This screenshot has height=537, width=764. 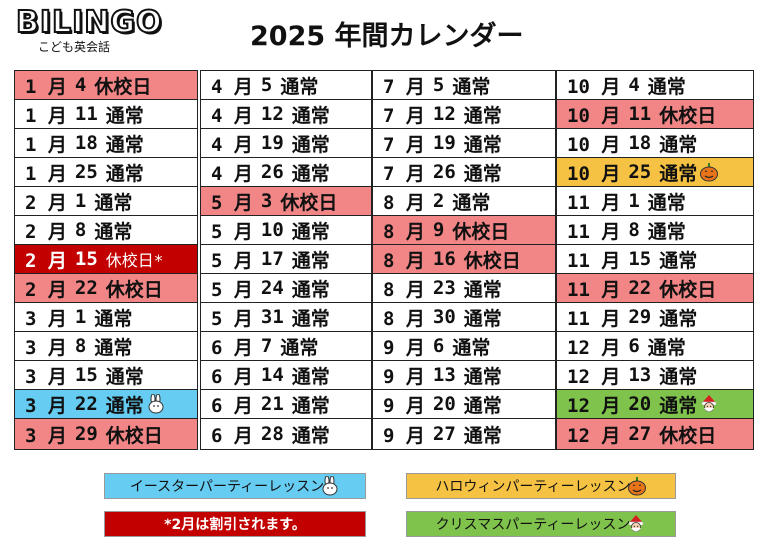 I want to click on calendar-date-cell: 1 月 4 休校日, so click(x=106, y=85).